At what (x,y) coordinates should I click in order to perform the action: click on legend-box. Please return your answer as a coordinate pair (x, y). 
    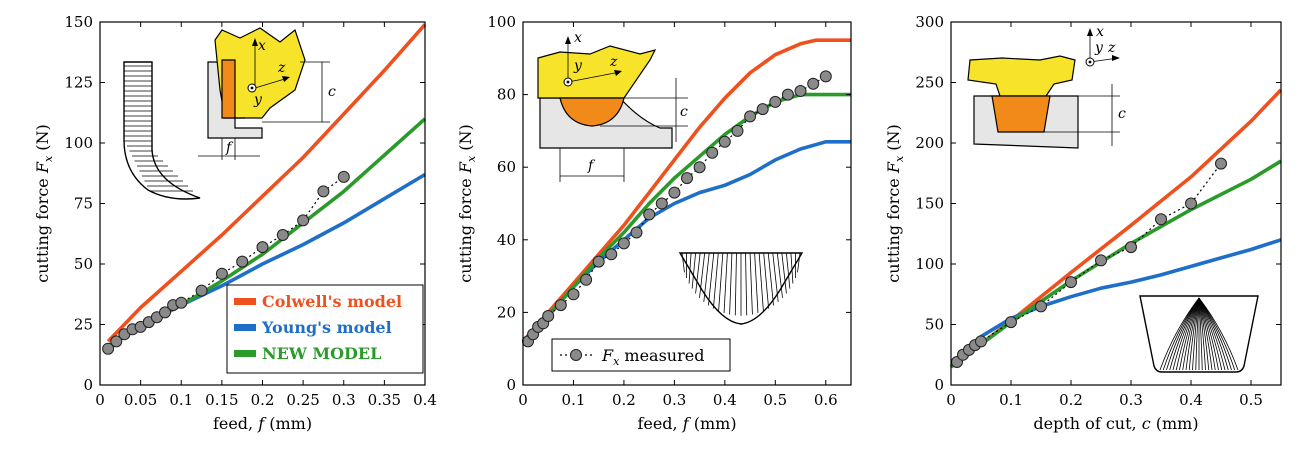
    Looking at the image, I should click on (325, 329).